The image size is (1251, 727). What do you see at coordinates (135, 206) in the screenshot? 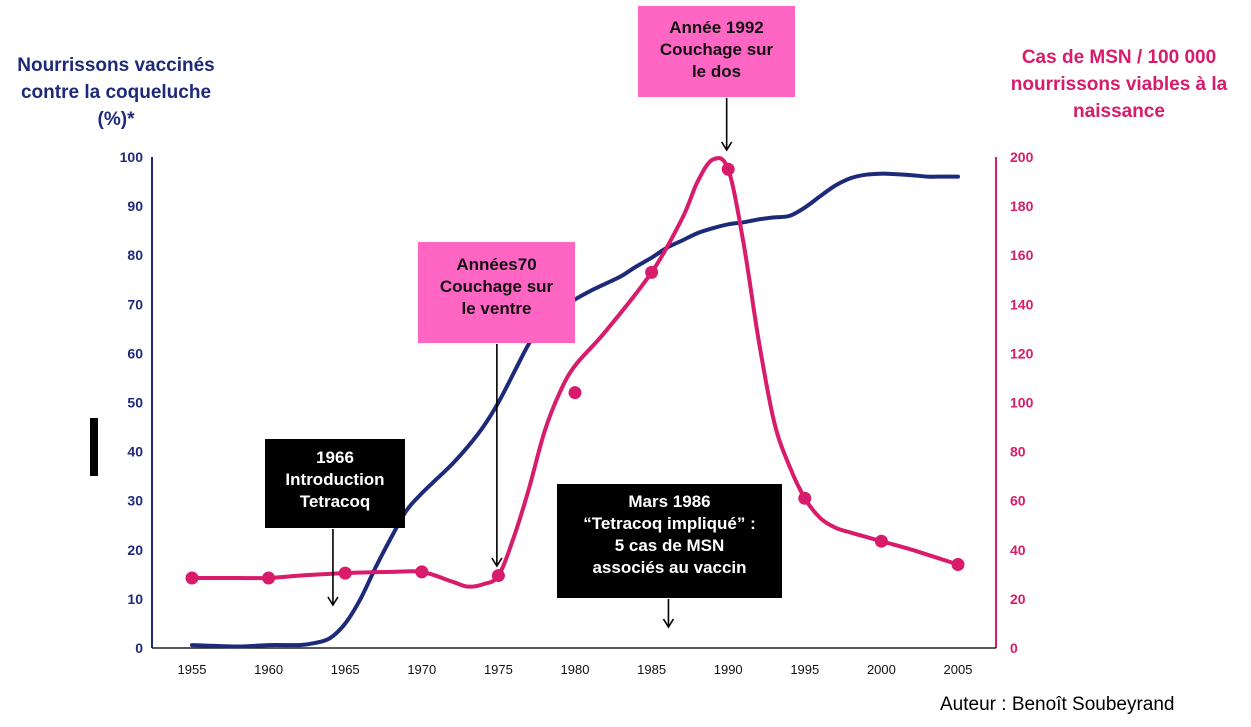
I see `left-tick-label: 90` at bounding box center [135, 206].